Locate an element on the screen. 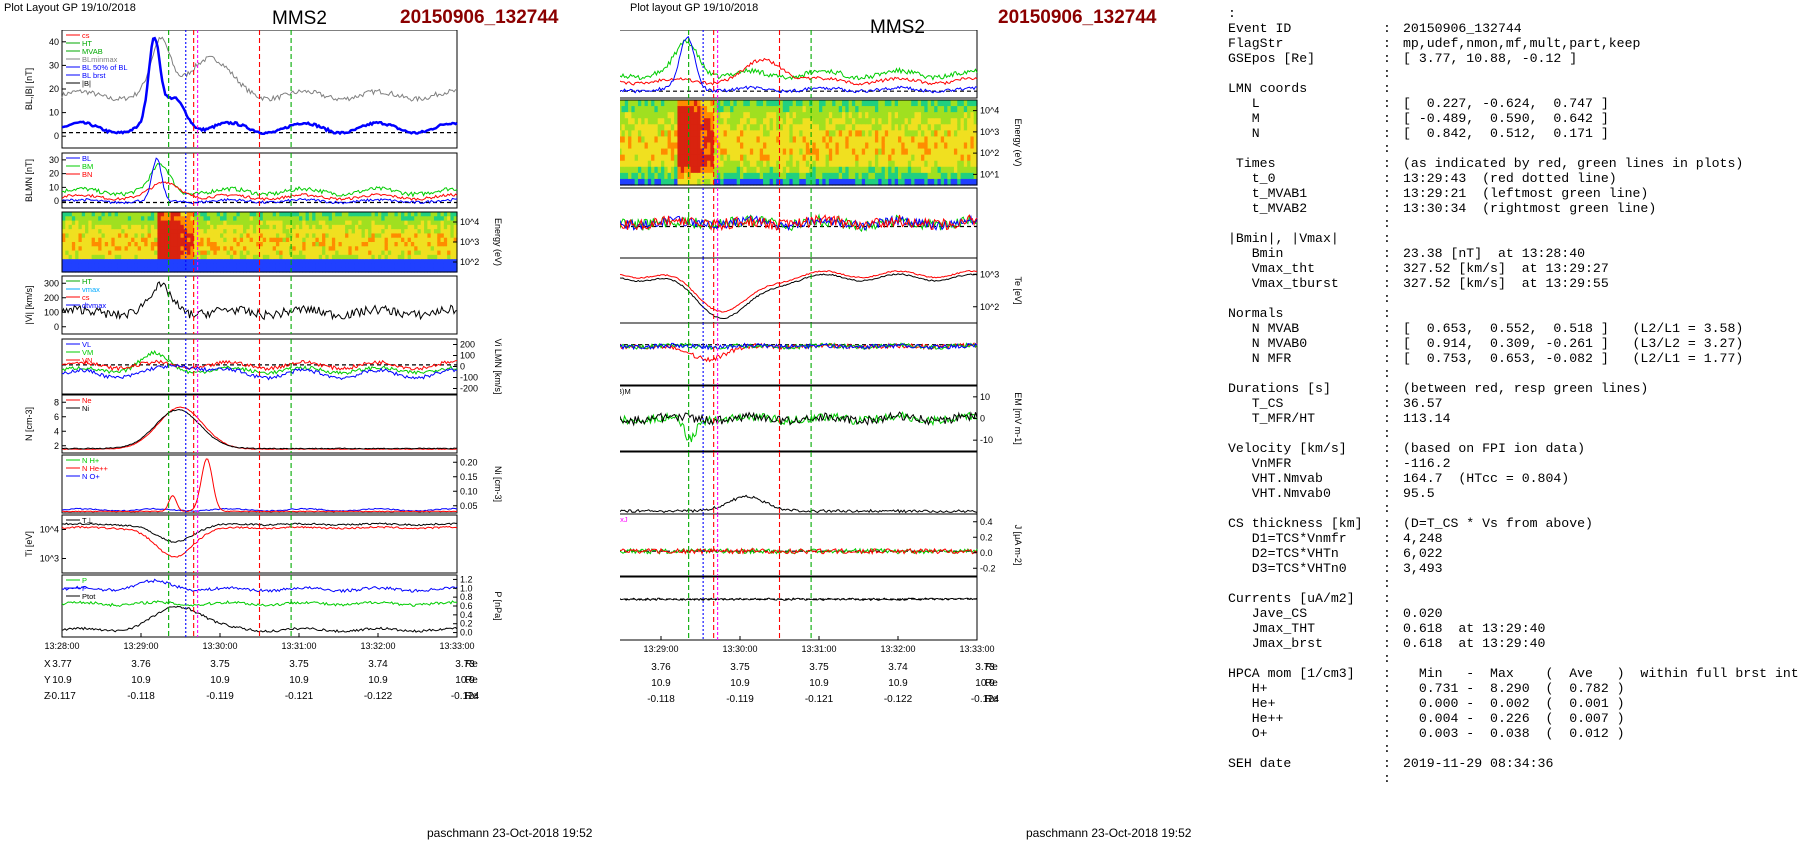 This screenshot has width=1804, height=841. ytick-label-right: -200 is located at coordinates (469, 389).